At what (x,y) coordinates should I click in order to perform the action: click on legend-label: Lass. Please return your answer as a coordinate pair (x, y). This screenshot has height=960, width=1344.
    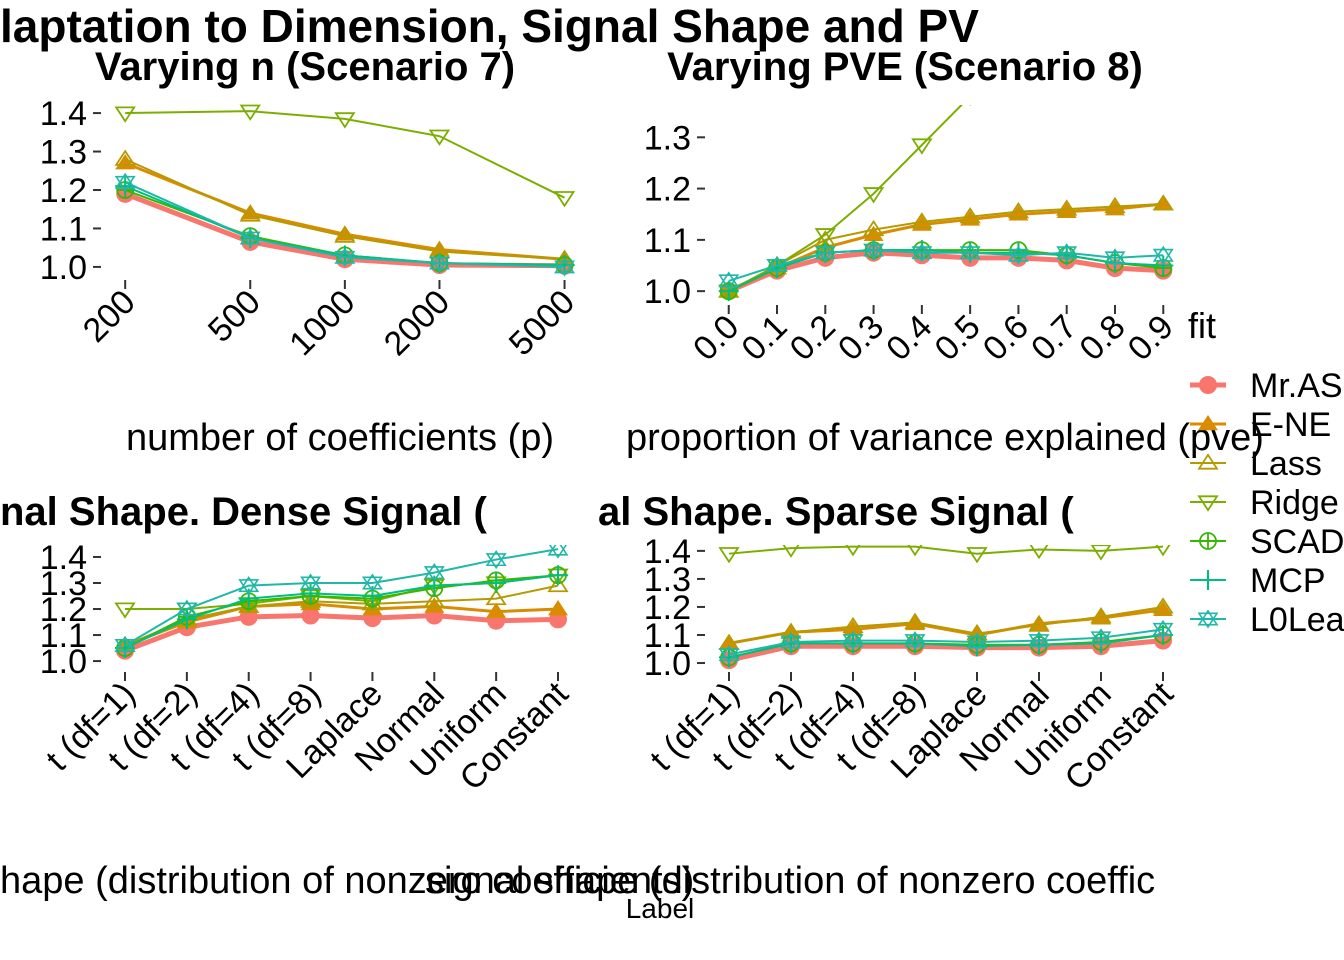
    Looking at the image, I should click on (1286, 464).